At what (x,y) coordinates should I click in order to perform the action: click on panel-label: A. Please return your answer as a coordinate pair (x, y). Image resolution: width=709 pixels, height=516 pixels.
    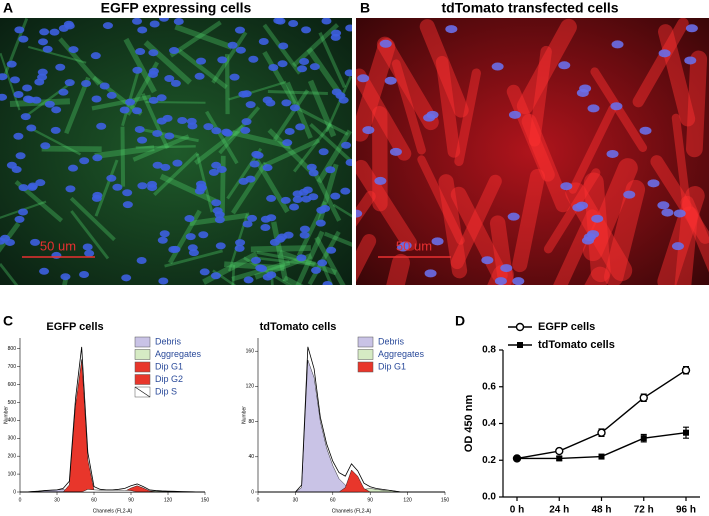
    Looking at the image, I should click on (8, 8).